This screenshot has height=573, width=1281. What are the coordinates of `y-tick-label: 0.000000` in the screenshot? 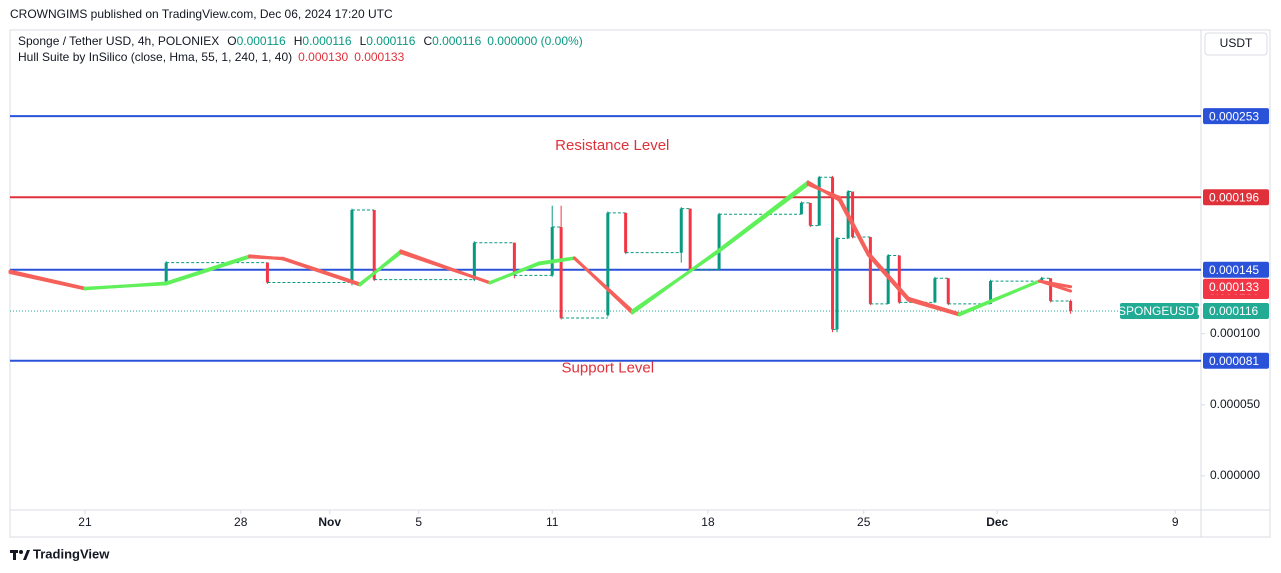 It's located at (1235, 475).